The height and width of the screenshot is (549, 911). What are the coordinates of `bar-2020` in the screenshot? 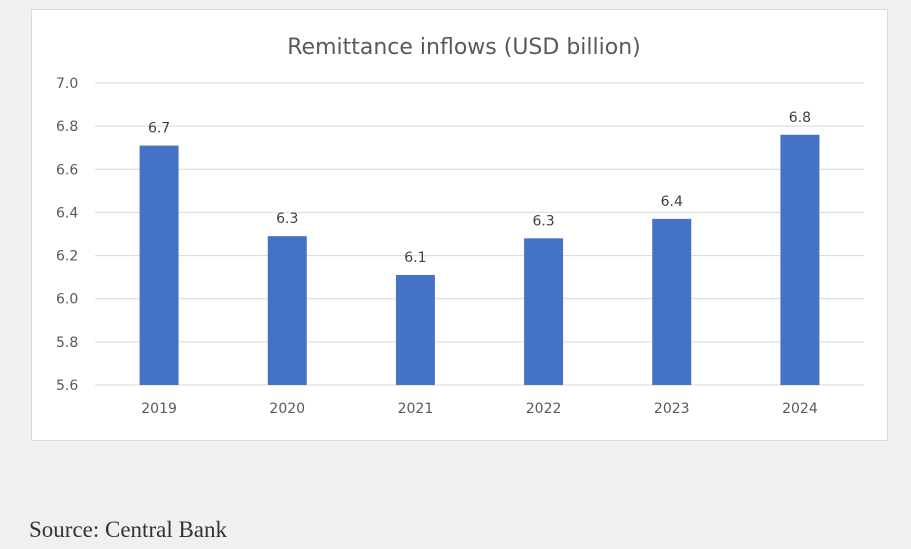 It's located at (287, 310).